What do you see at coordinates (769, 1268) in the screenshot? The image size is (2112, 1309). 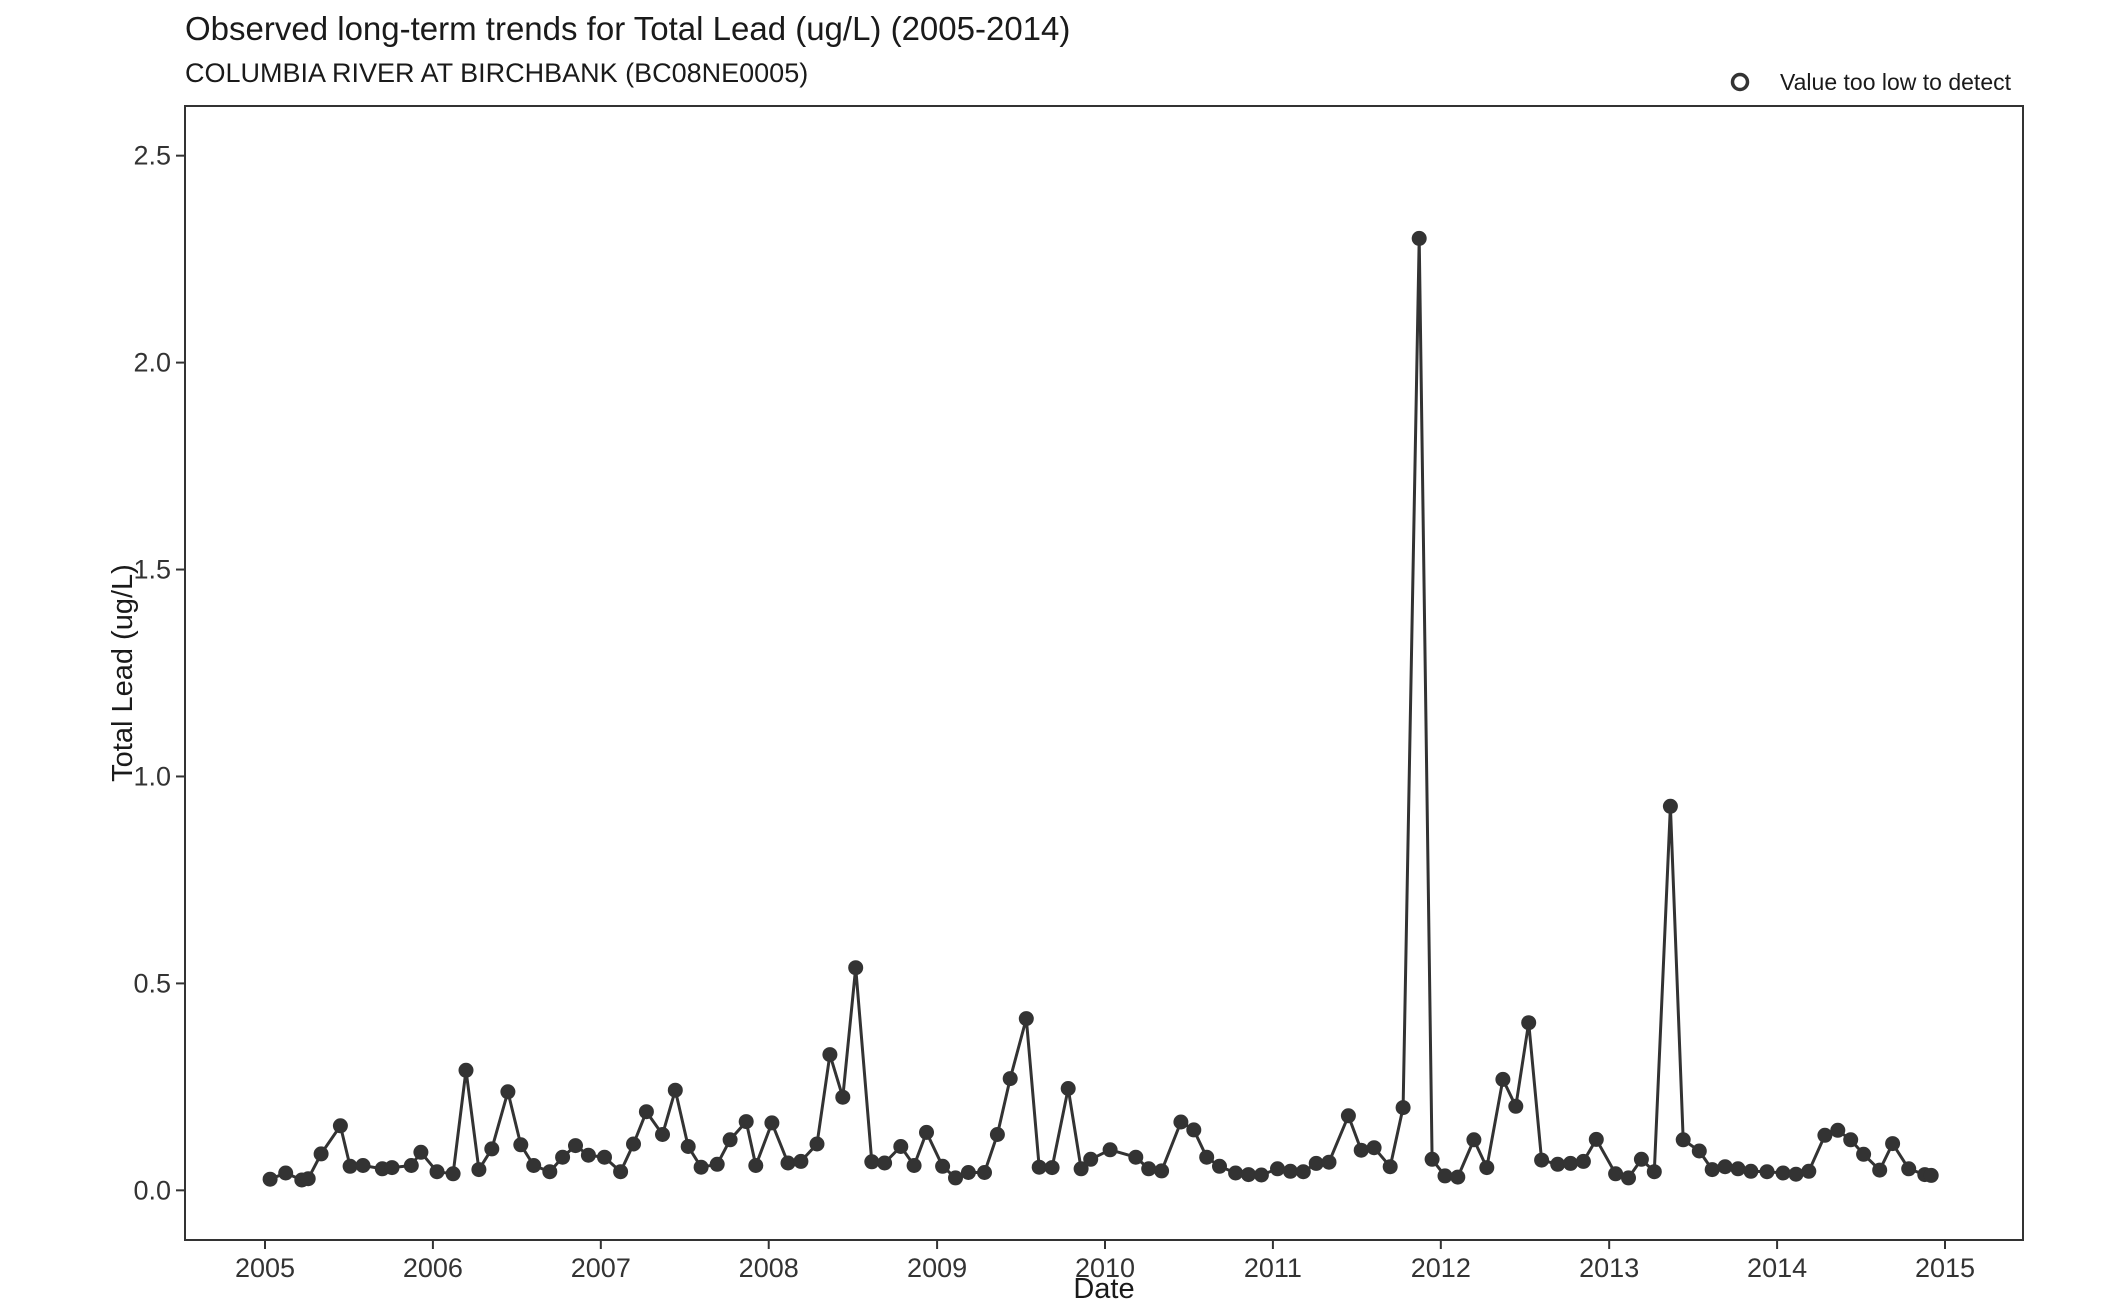 I see `x-tick-label: 2008` at bounding box center [769, 1268].